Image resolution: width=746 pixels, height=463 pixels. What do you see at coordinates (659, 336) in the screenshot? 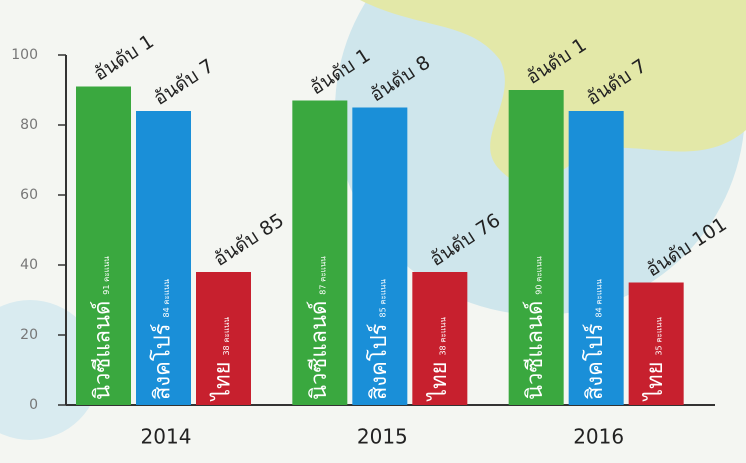
I see `value-label: 35 คะแนน` at bounding box center [659, 336].